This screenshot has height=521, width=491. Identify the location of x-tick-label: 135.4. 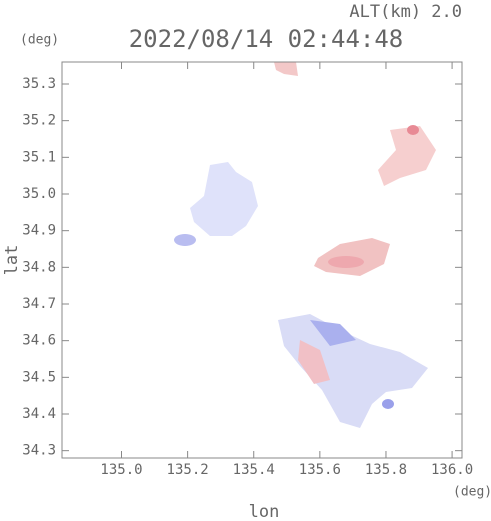
(254, 470).